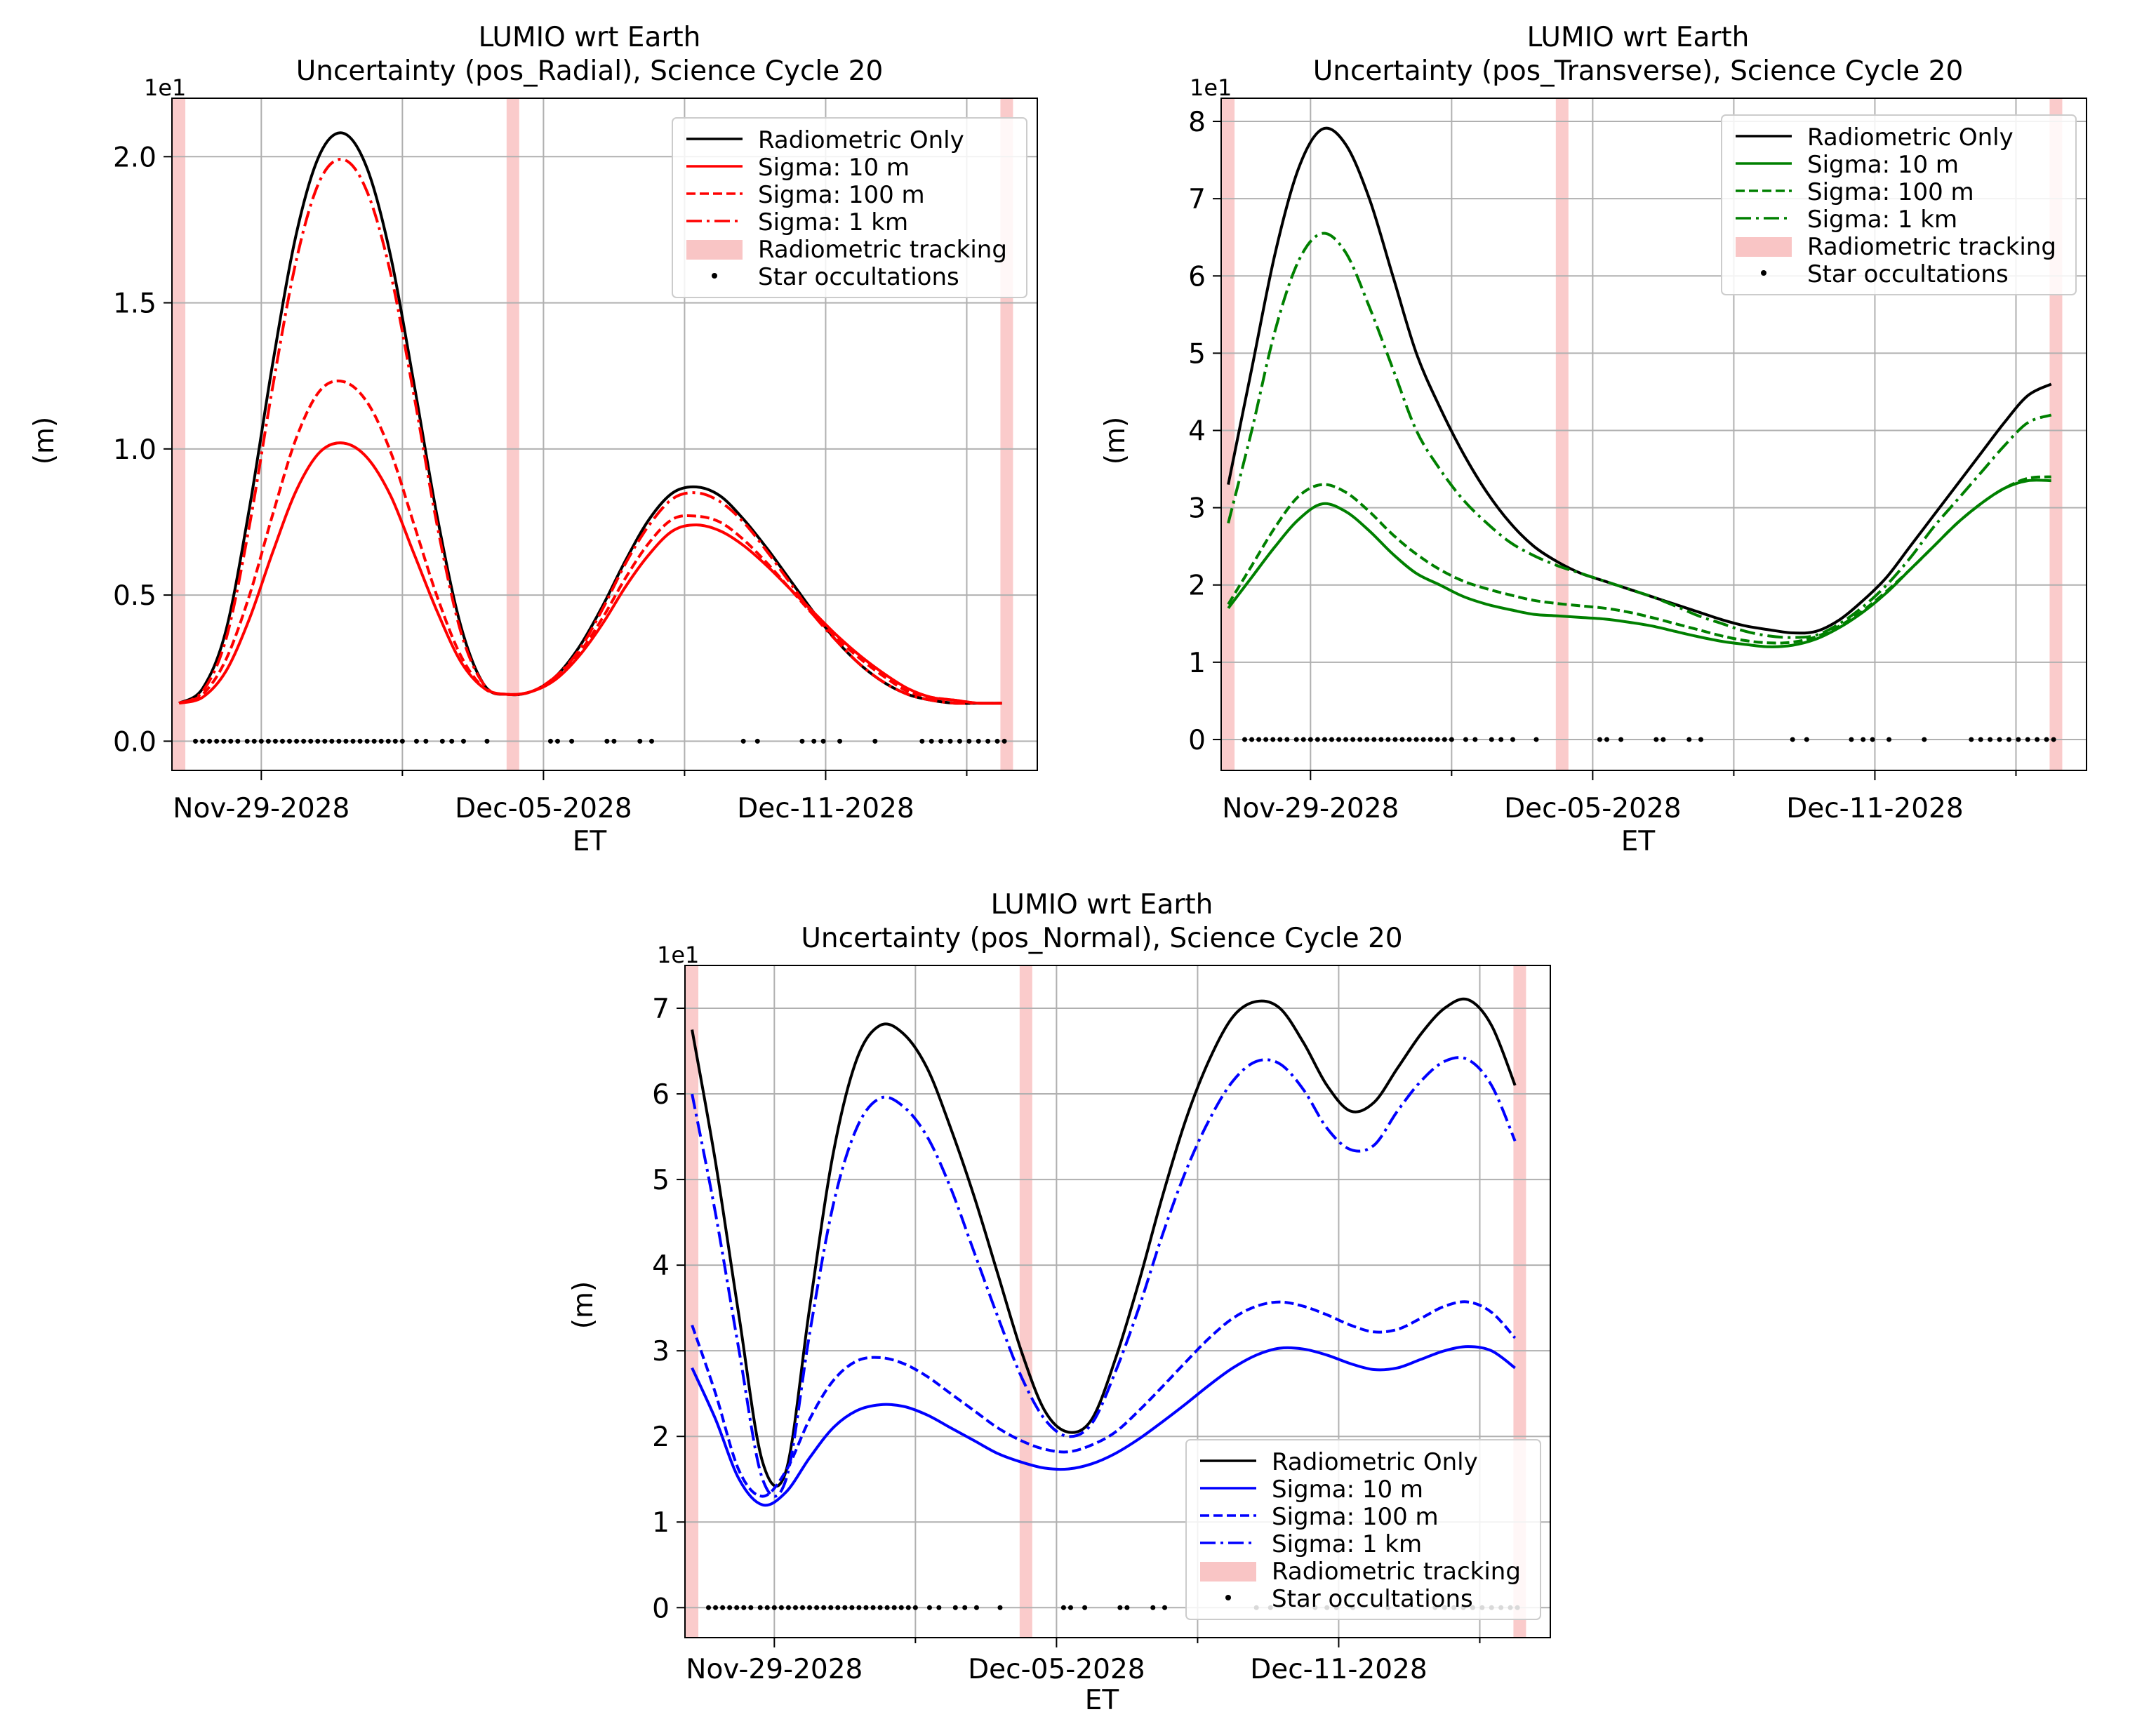  Describe the element at coordinates (1197, 123) in the screenshot. I see `y-tick-label: 8` at that location.